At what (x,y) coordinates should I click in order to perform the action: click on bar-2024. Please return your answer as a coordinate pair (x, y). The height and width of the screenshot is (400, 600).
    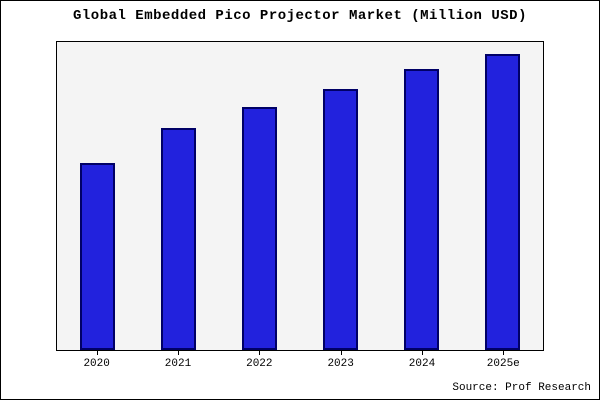
    Looking at the image, I should click on (421, 209).